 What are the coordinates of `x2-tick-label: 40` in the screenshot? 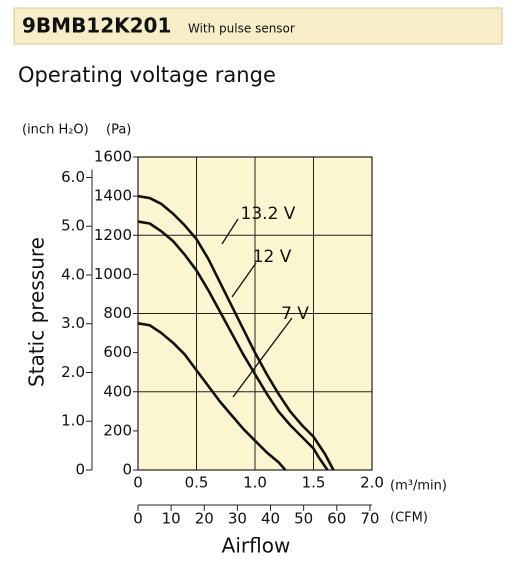 It's located at (270, 519).